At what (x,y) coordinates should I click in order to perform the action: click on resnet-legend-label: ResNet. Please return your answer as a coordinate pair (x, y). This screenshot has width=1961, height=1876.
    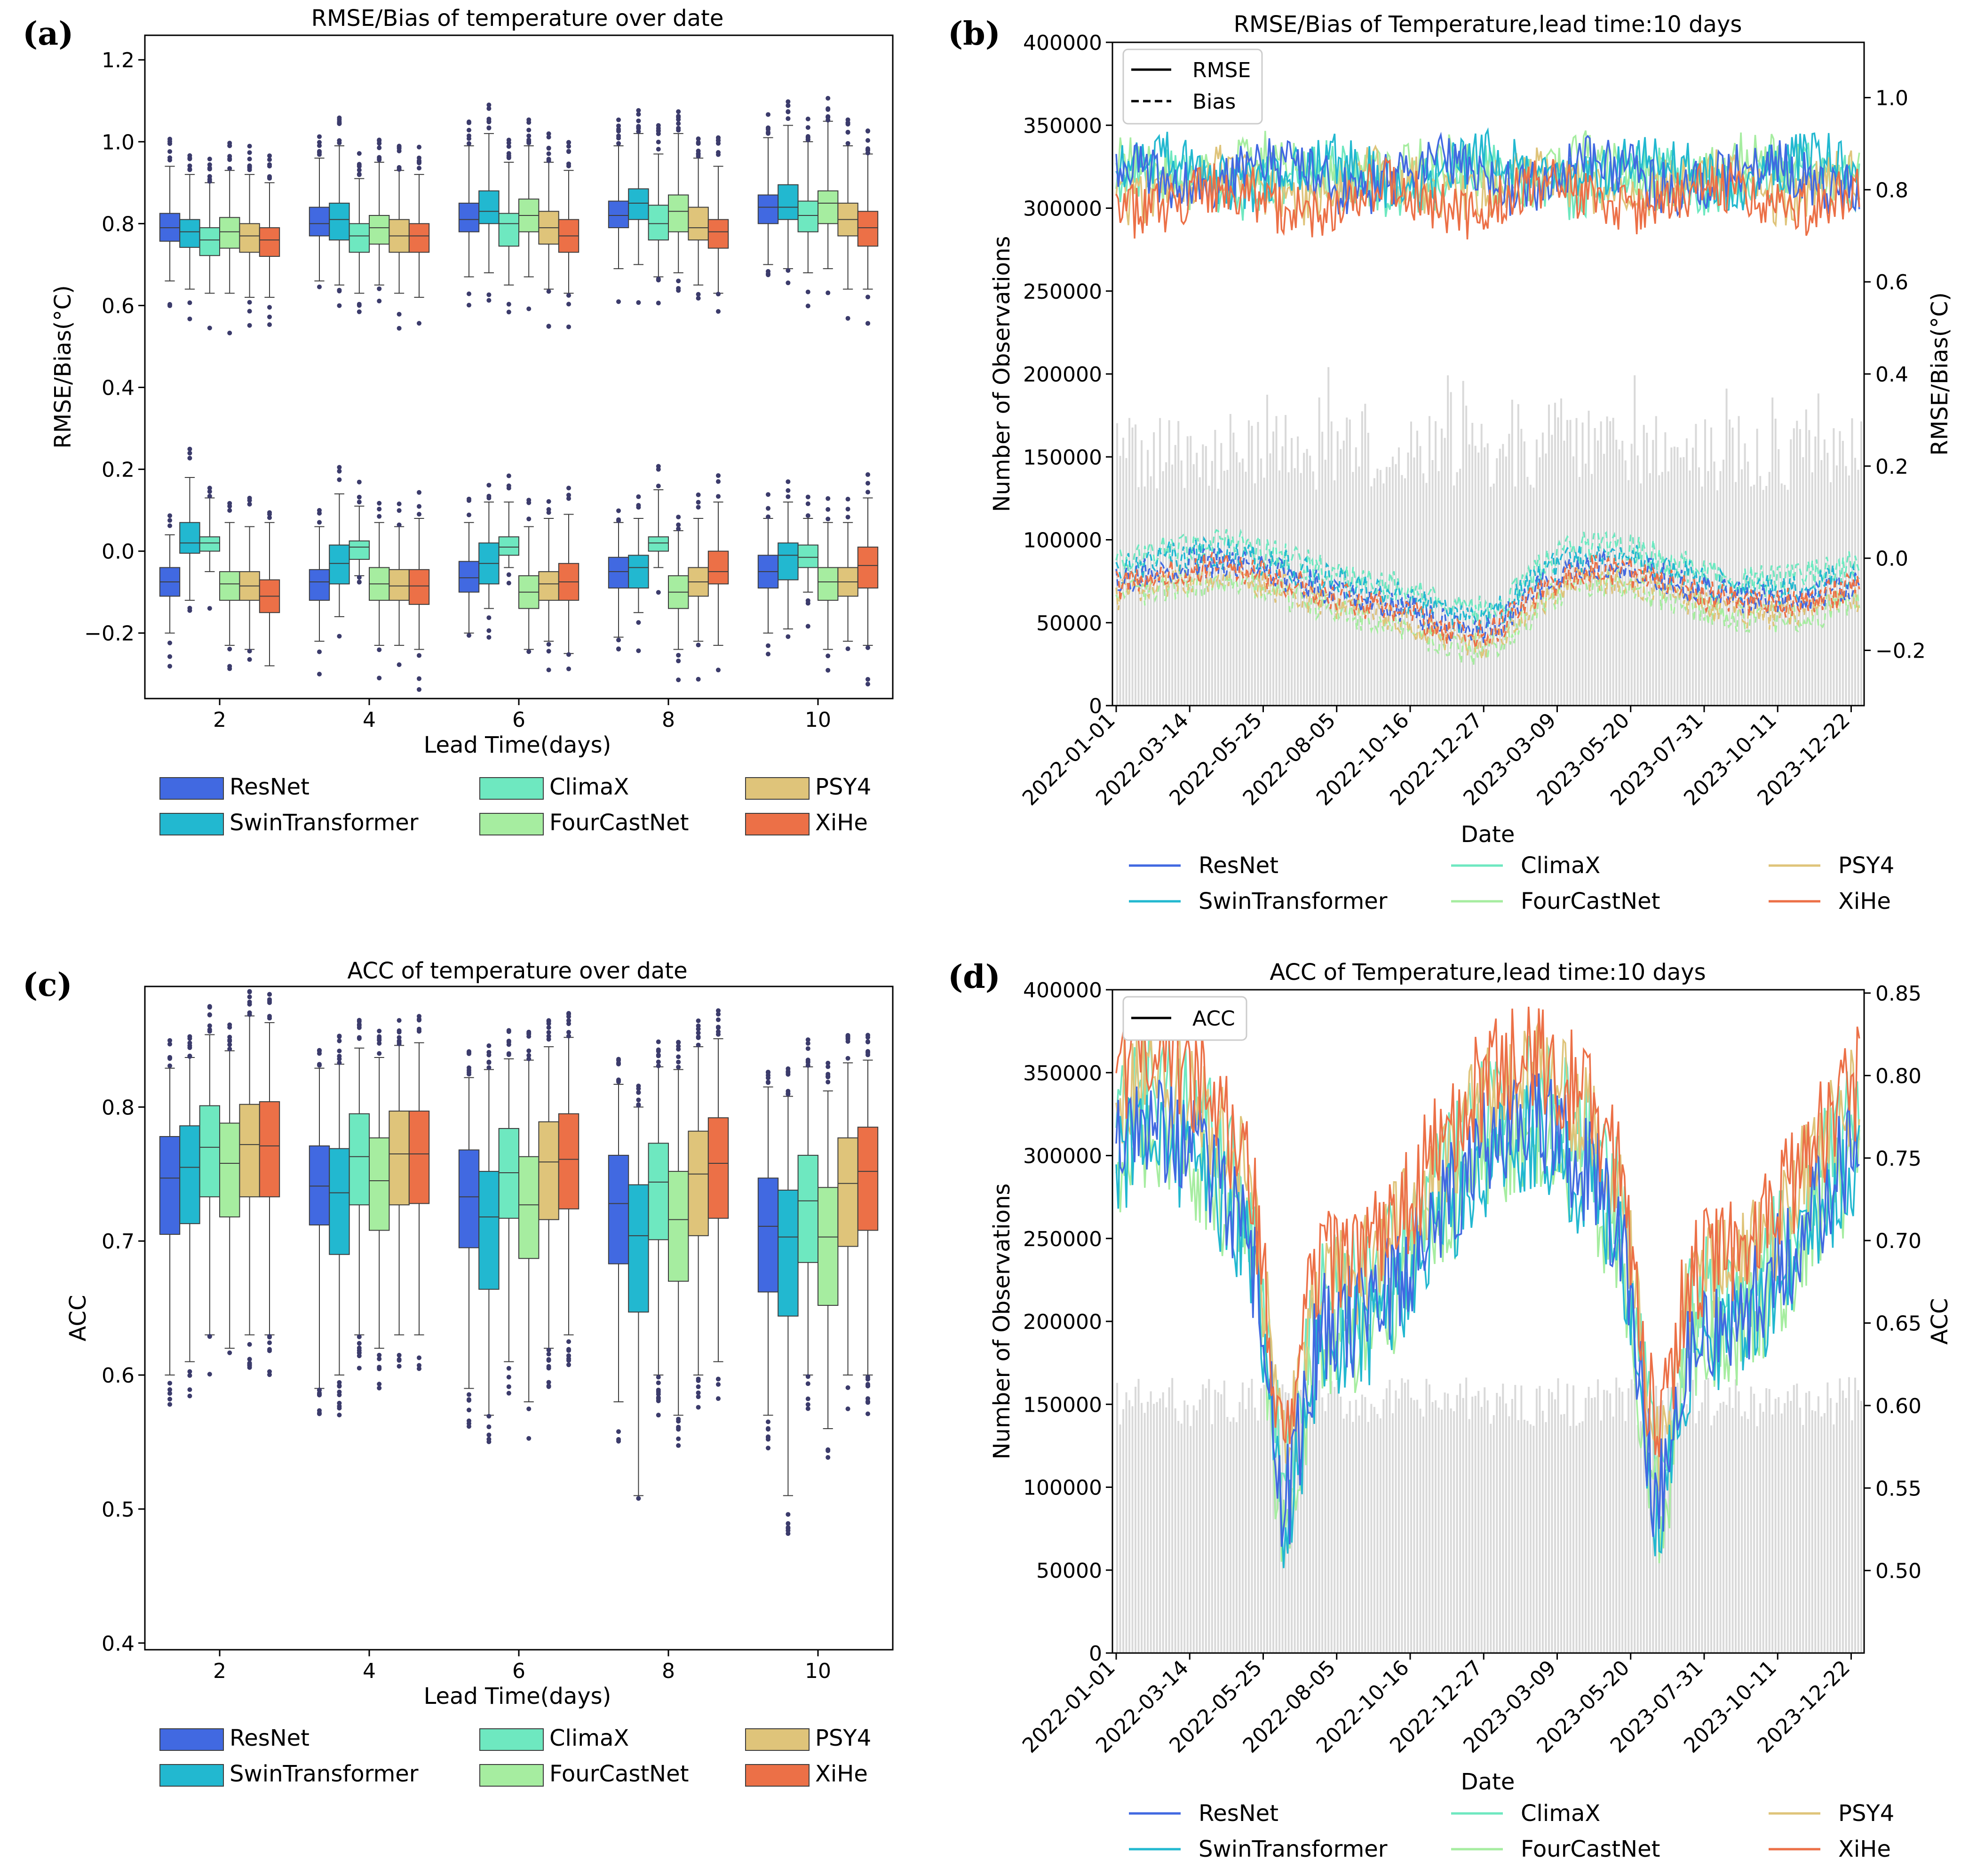
    Looking at the image, I should click on (1238, 865).